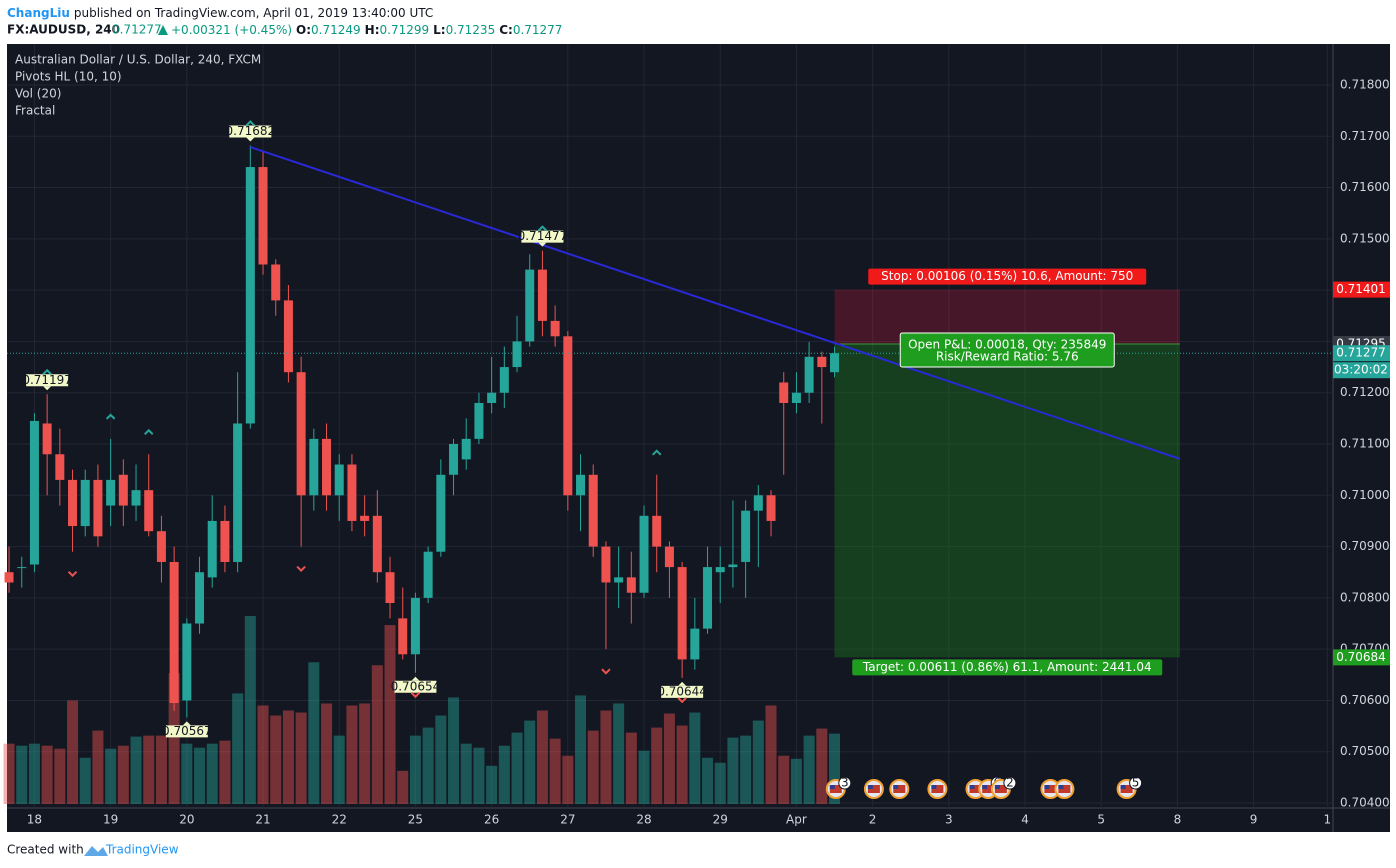 The width and height of the screenshot is (1396, 868). I want to click on pivot-pointer, so click(186, 723).